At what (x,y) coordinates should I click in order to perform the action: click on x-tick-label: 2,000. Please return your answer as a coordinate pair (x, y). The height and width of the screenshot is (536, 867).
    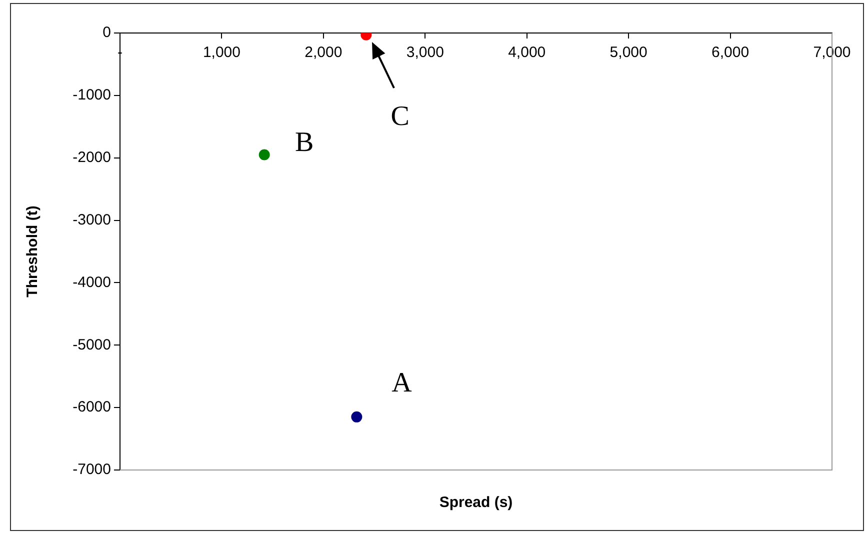
    Looking at the image, I should click on (323, 53).